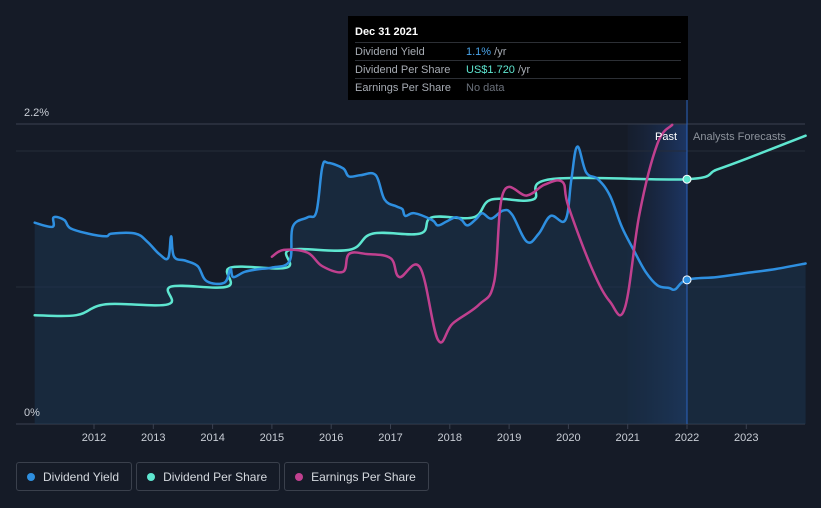  Describe the element at coordinates (509, 438) in the screenshot. I see `x-tick-label: 2019` at that location.